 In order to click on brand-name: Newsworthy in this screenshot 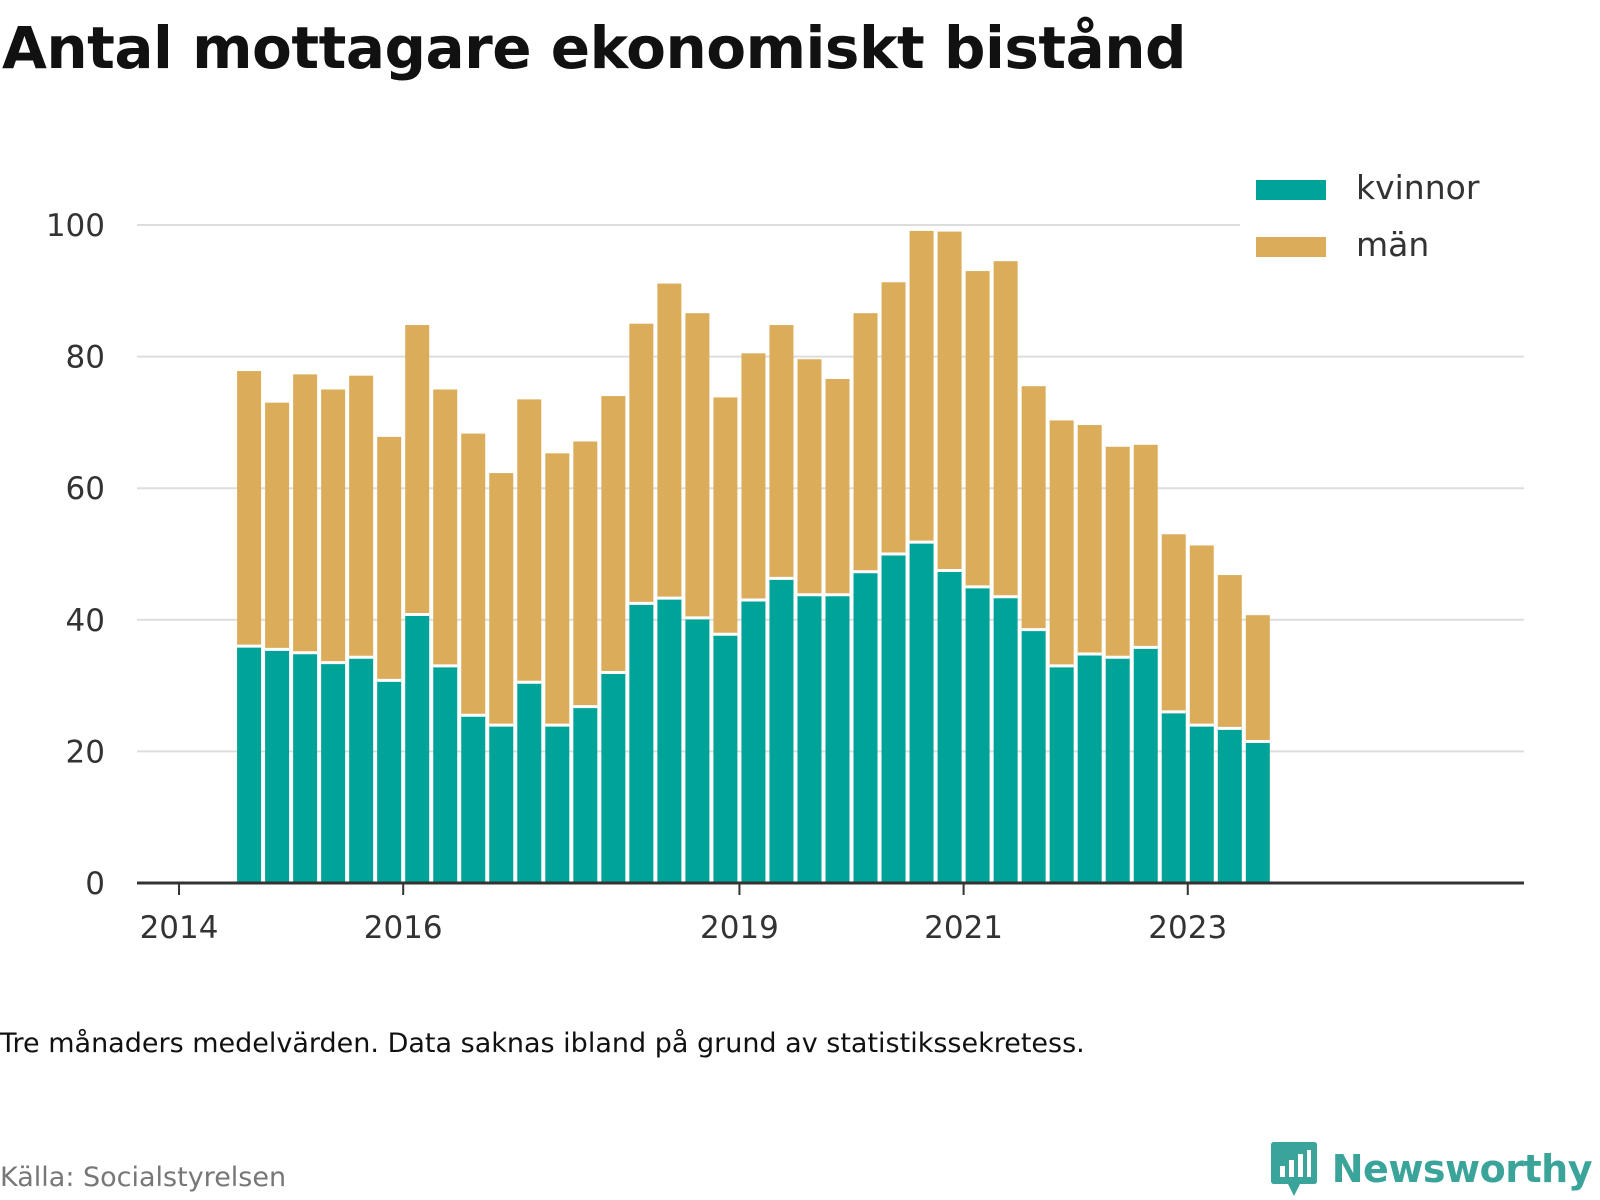, I will do `click(1462, 1169)`.